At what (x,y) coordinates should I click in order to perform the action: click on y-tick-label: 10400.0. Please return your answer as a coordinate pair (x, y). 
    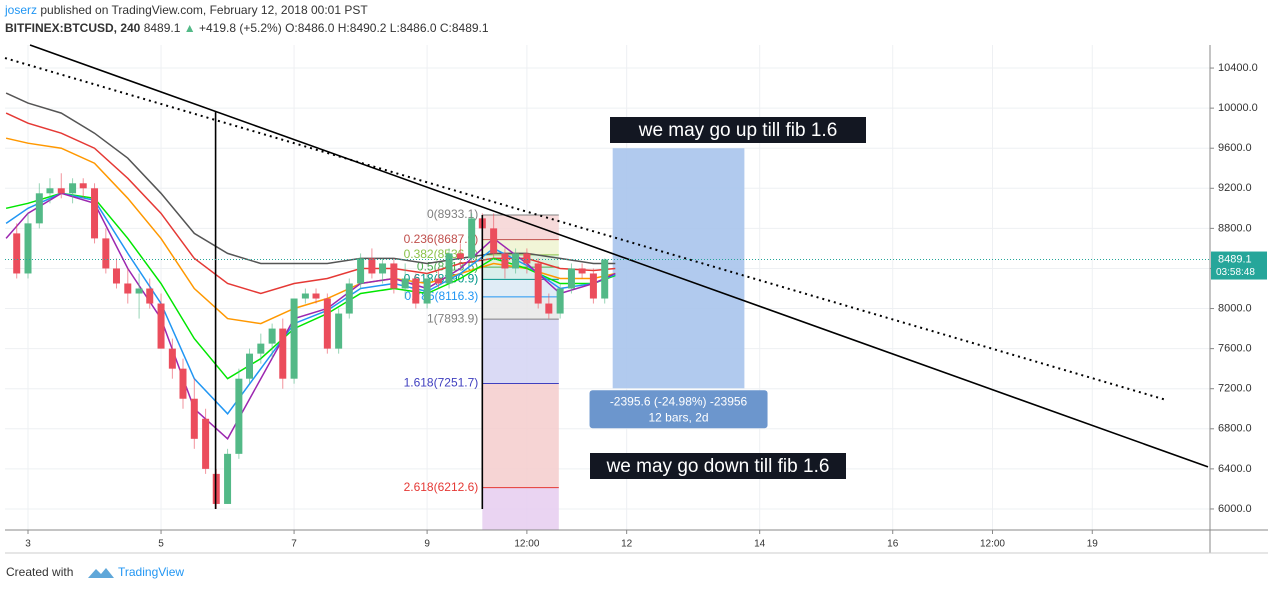
    Looking at the image, I should click on (1238, 68).